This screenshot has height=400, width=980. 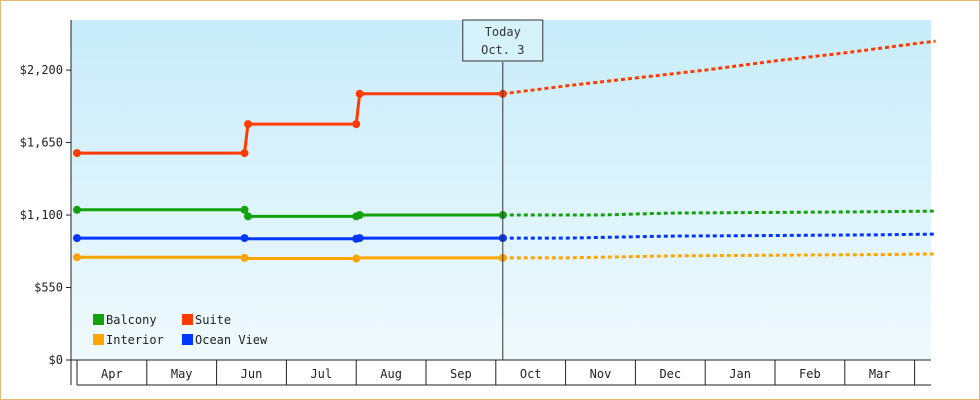 I want to click on legend-label-ocean-view: Ocean View, so click(x=231, y=340).